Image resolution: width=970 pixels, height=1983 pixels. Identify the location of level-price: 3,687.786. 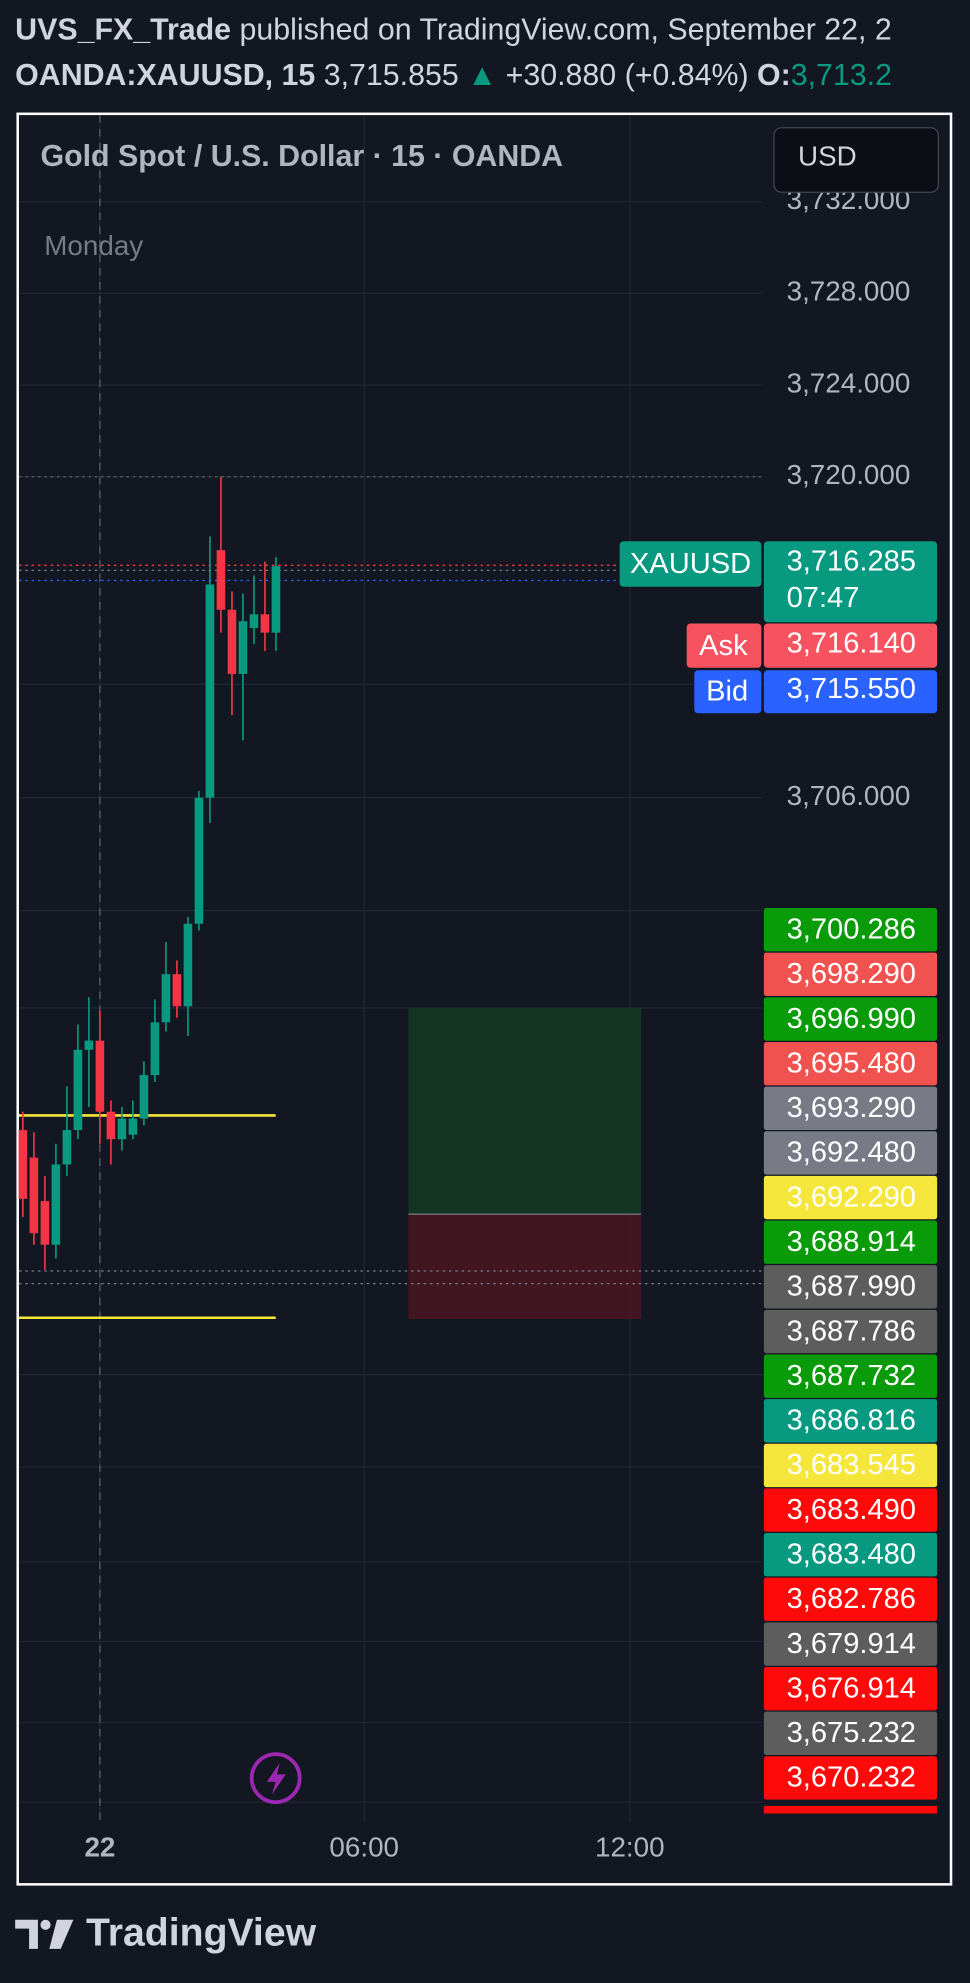
(851, 1331).